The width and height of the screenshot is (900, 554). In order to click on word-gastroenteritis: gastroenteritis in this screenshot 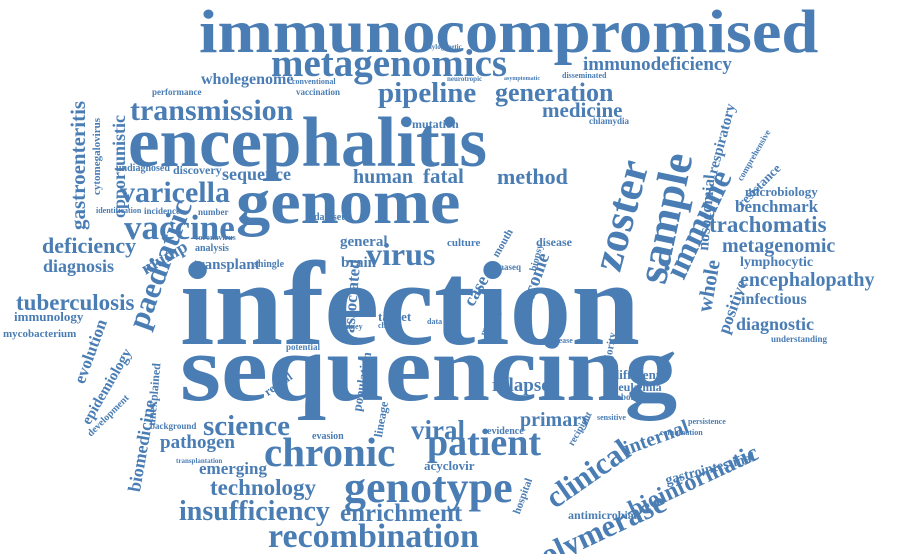, I will do `click(78, 165)`.